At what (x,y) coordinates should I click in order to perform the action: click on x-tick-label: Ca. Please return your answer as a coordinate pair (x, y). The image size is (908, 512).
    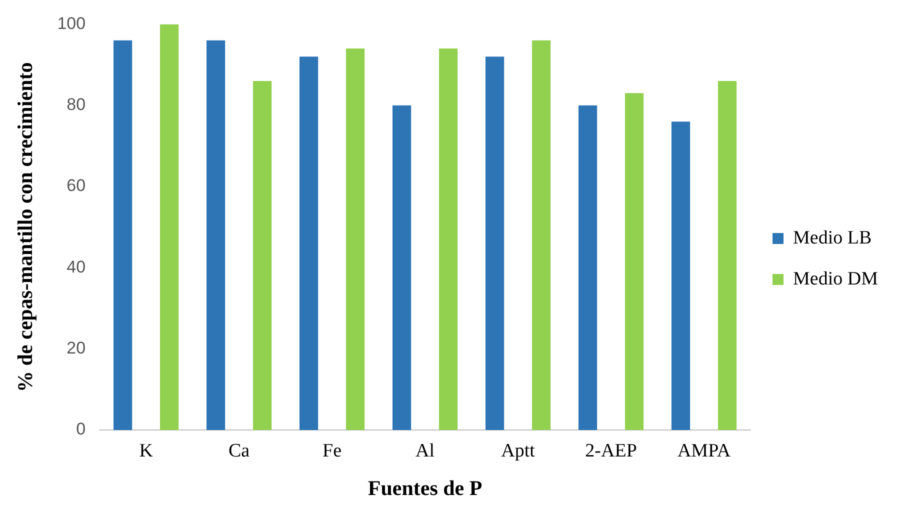
    Looking at the image, I should click on (239, 451).